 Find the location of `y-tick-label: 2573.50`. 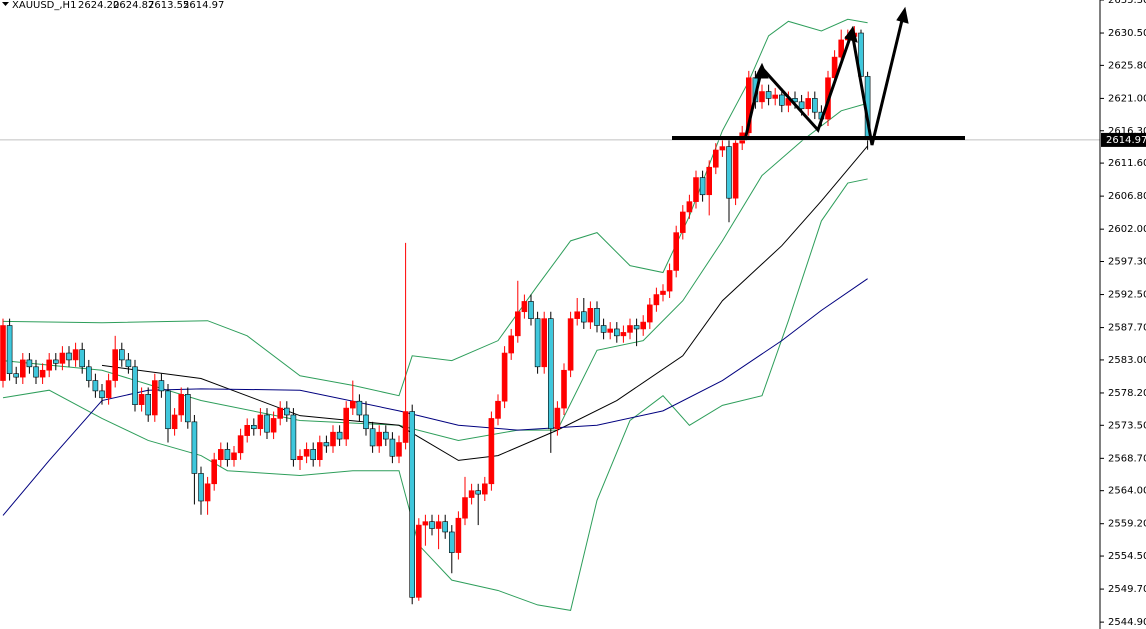

y-tick-label: 2573.50 is located at coordinates (1127, 425).